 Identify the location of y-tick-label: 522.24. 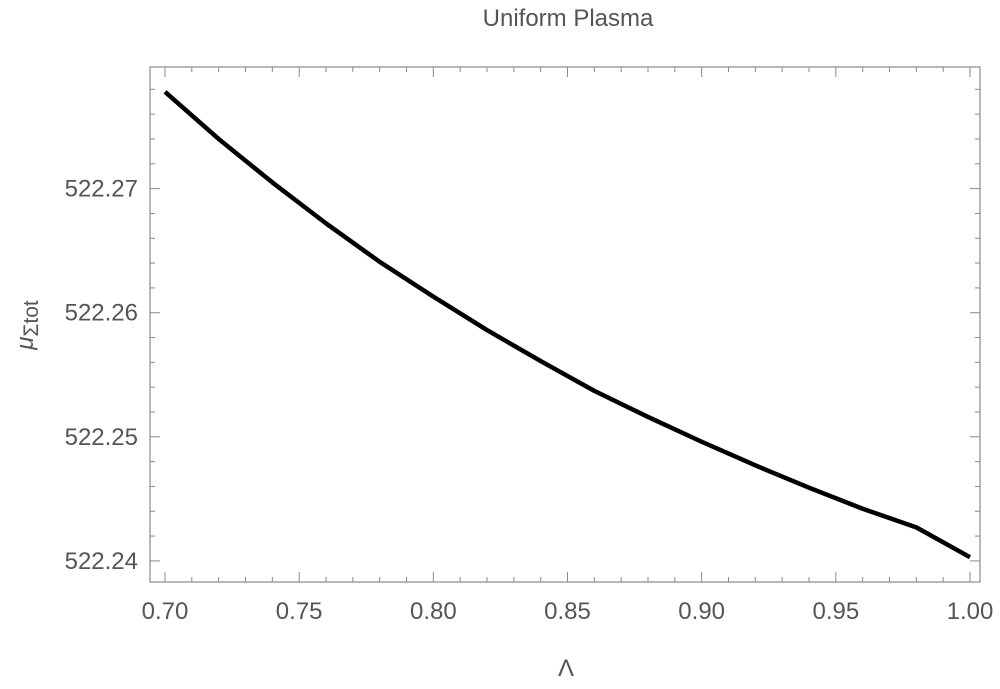
(101, 561).